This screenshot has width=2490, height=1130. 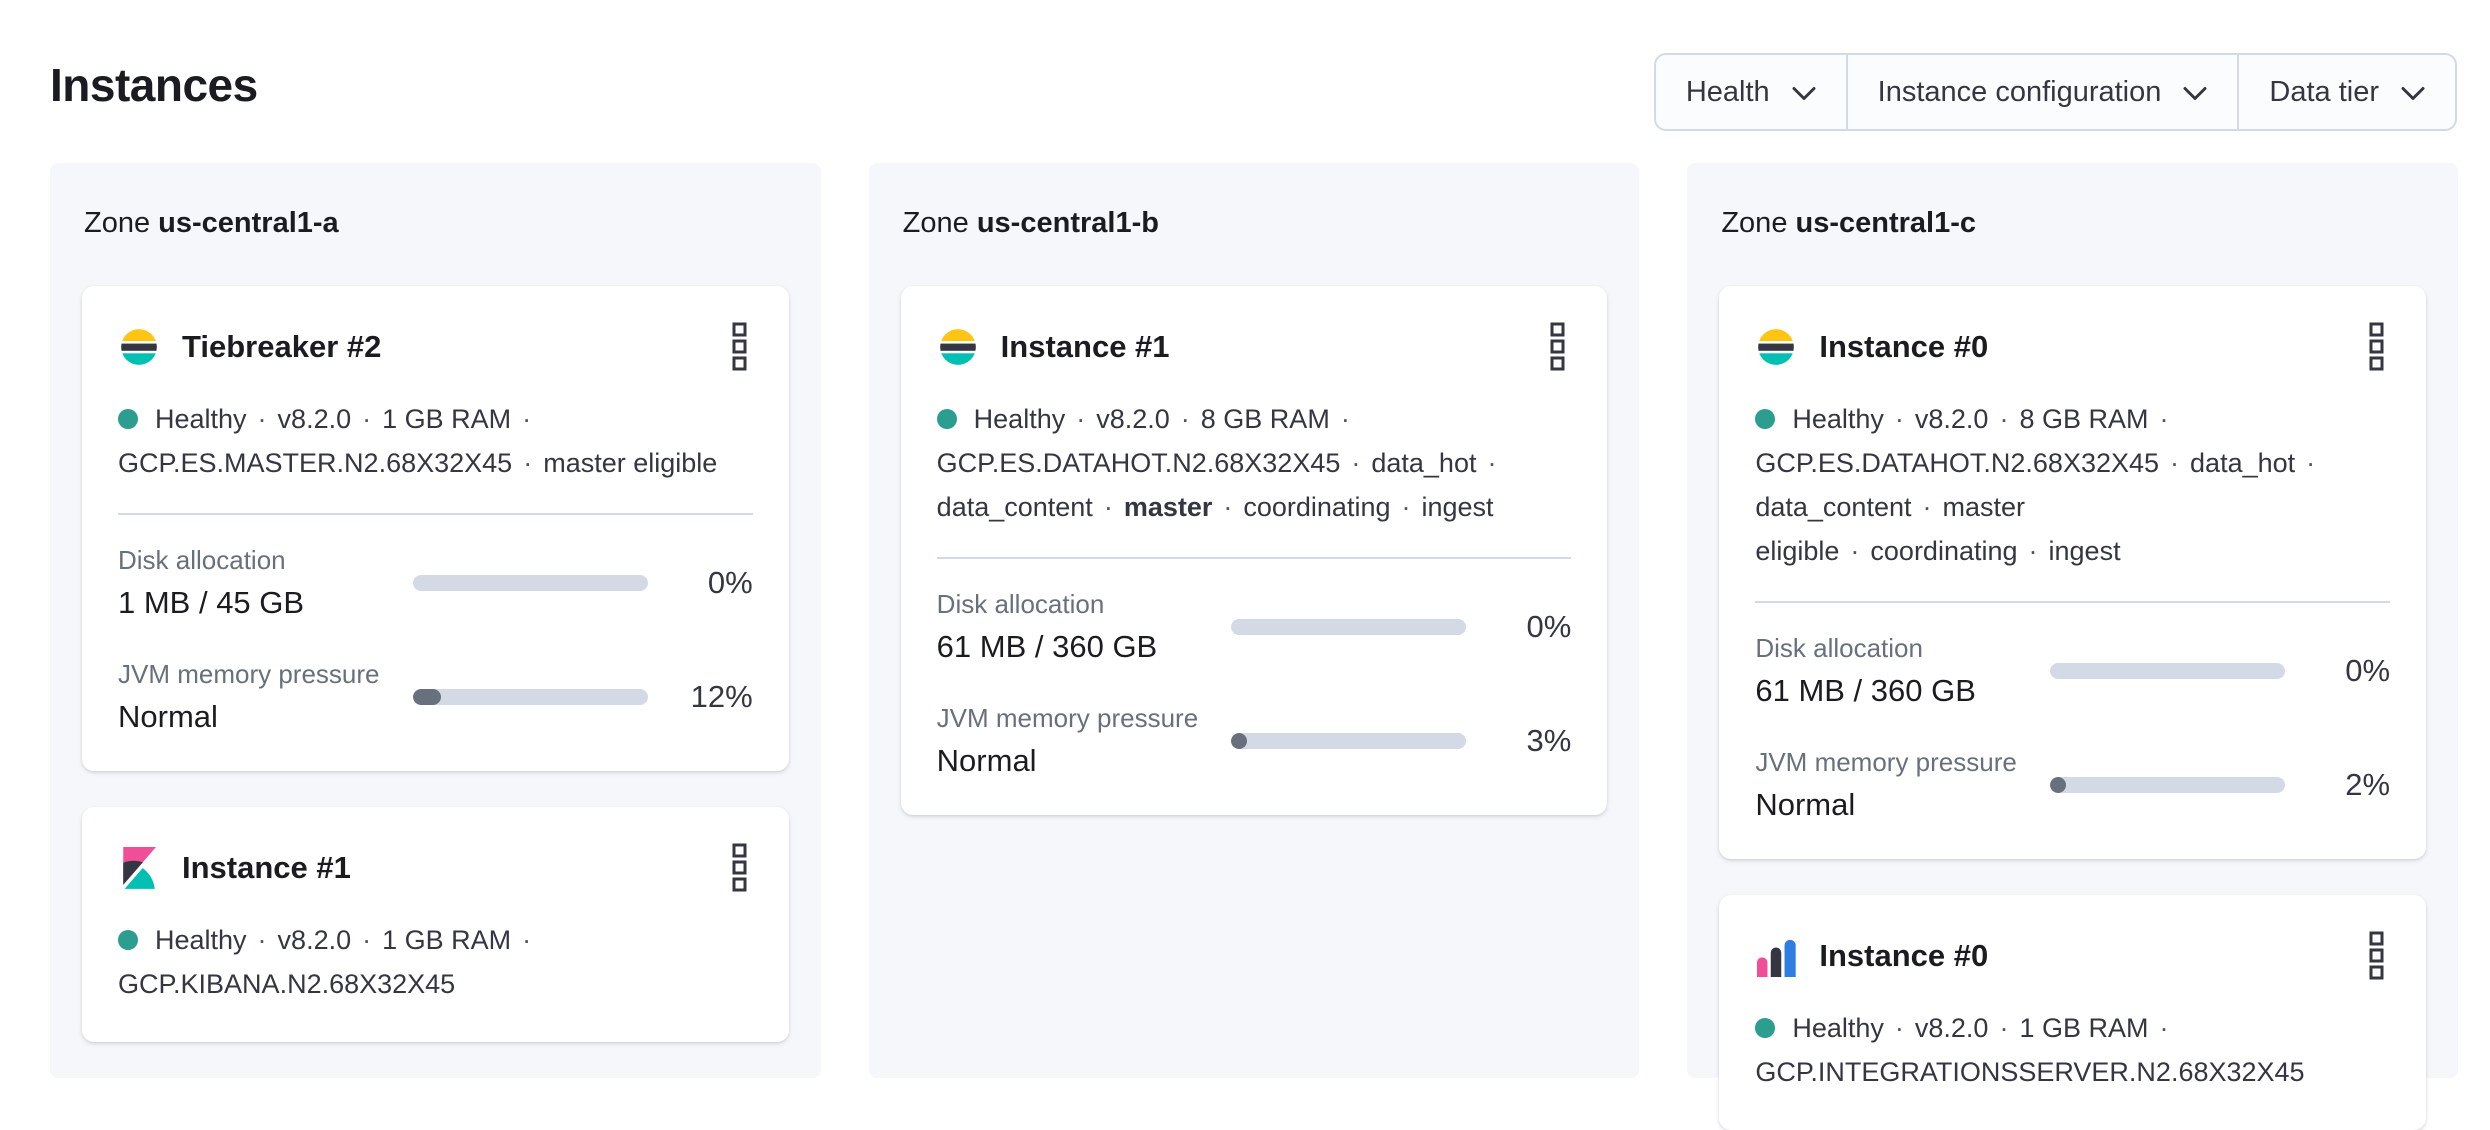 What do you see at coordinates (1904, 346) in the screenshot?
I see `instance-title: Instance #0` at bounding box center [1904, 346].